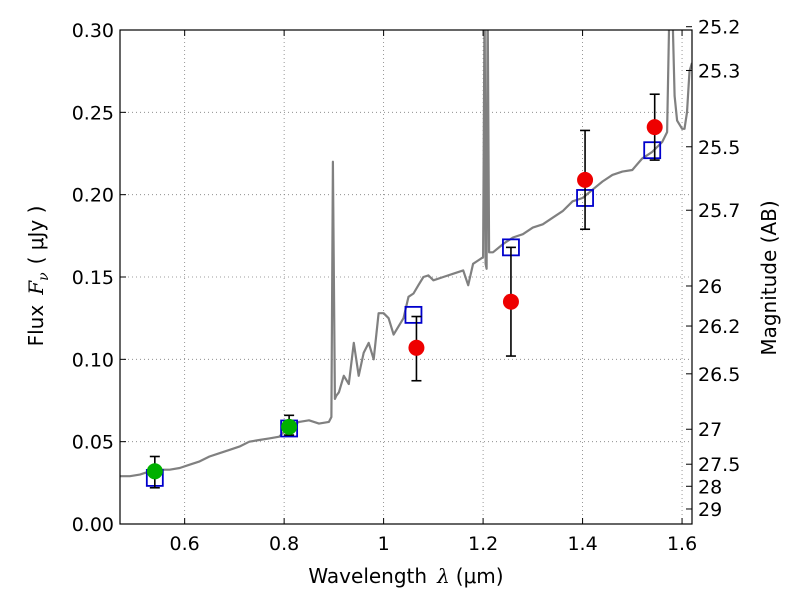  I want to click on y2-tick-label: 26.5, so click(719, 375).